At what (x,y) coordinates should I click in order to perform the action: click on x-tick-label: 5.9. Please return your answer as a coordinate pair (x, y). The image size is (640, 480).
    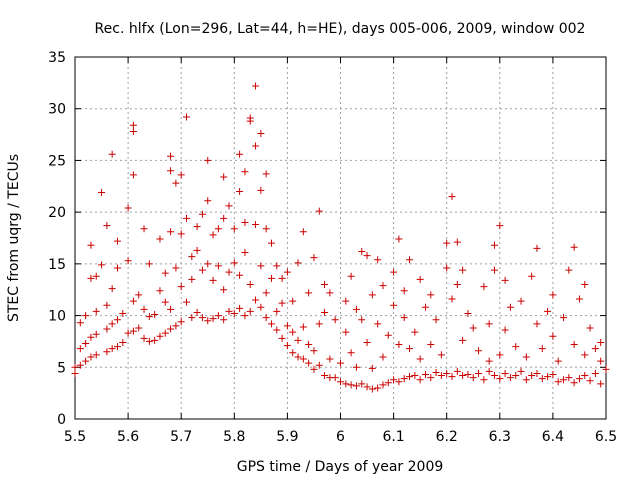
    Looking at the image, I should click on (287, 437).